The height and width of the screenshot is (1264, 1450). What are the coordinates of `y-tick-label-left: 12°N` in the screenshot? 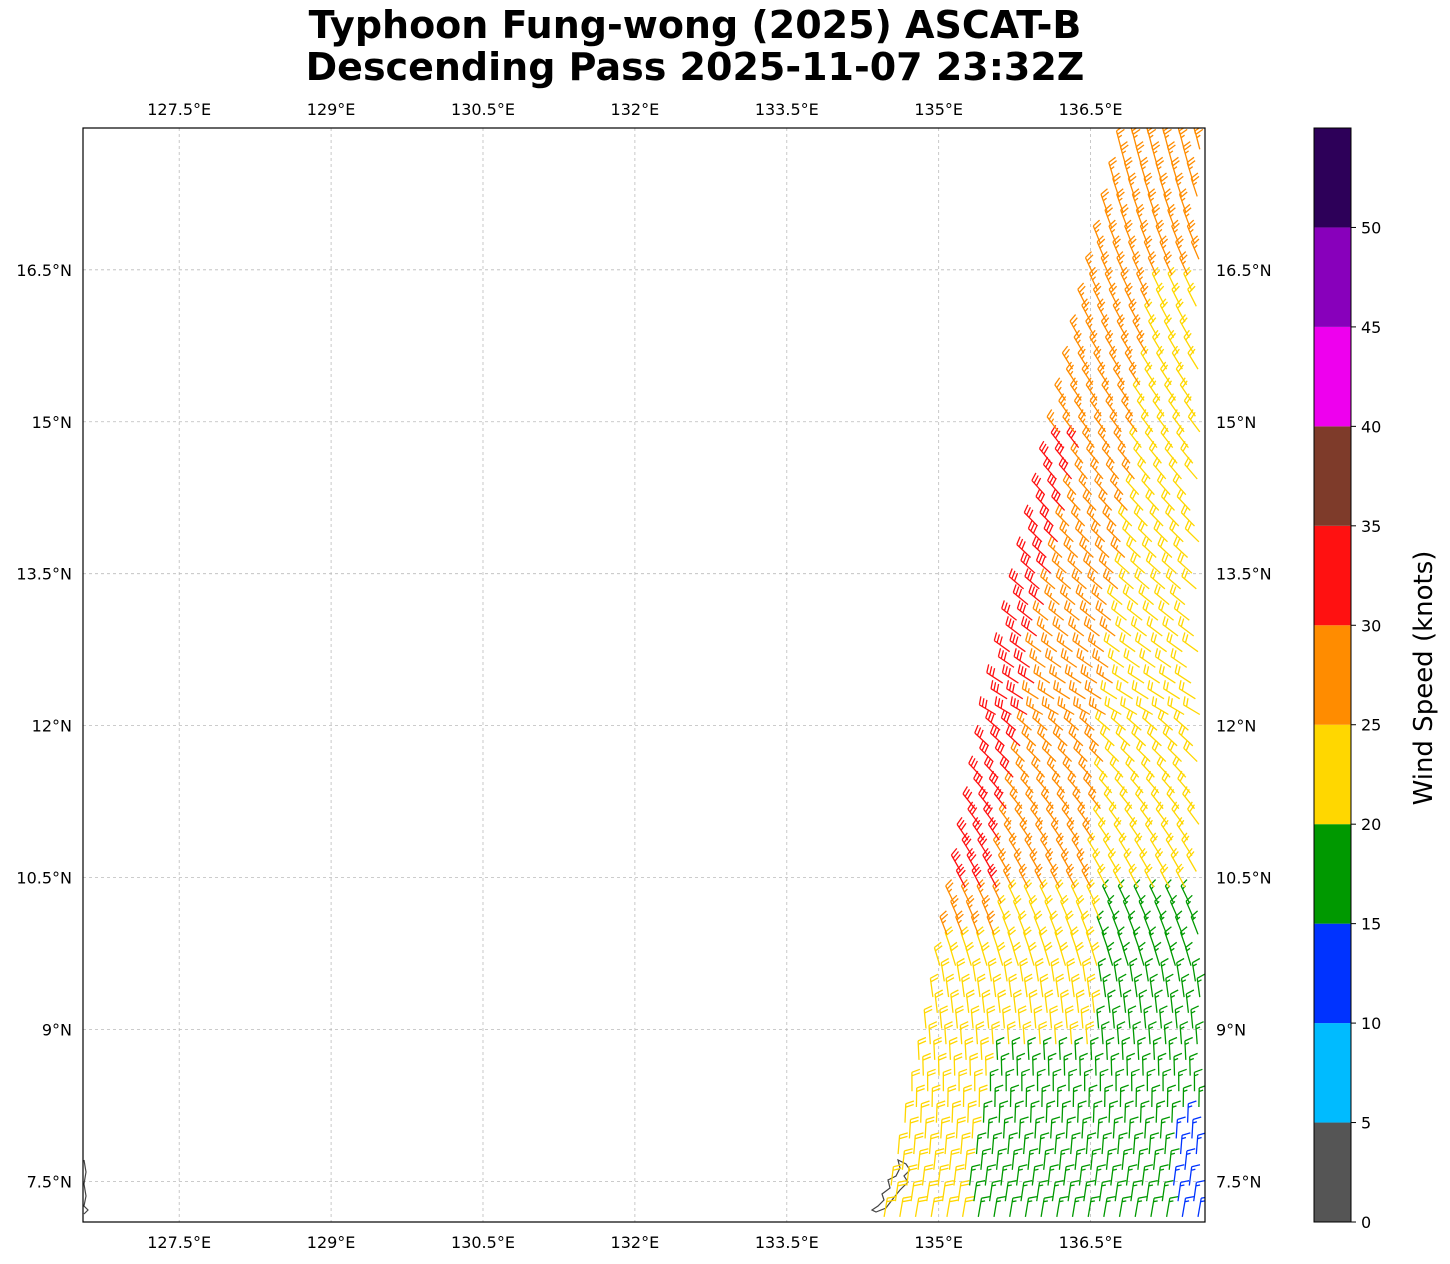 It's located at (52, 726).